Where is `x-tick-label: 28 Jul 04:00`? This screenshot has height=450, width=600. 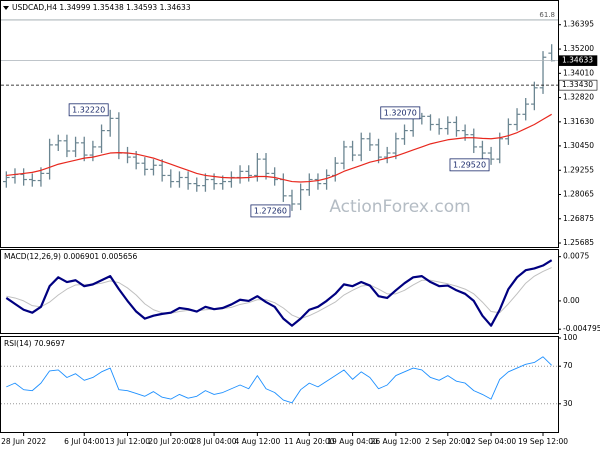 x-tick-label: 28 Jul 04:00 is located at coordinates (214, 441).